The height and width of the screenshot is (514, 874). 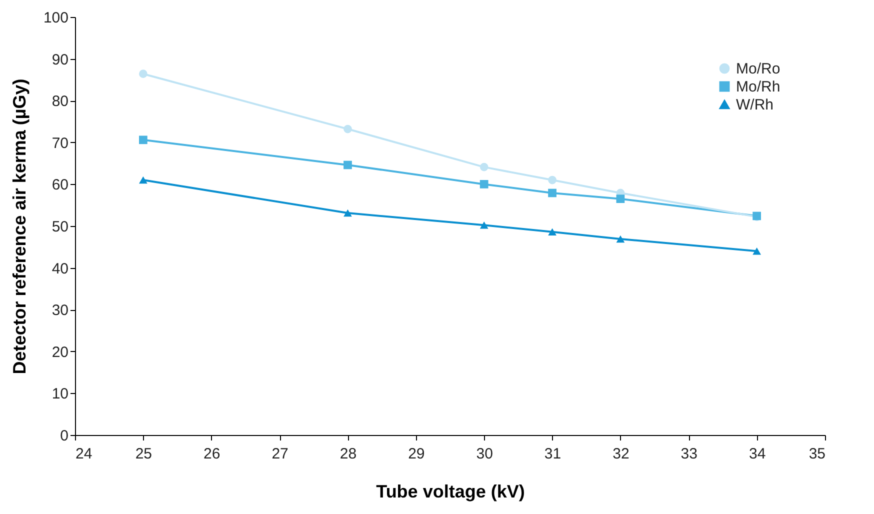 I want to click on x-tick-label: 27, so click(x=280, y=454).